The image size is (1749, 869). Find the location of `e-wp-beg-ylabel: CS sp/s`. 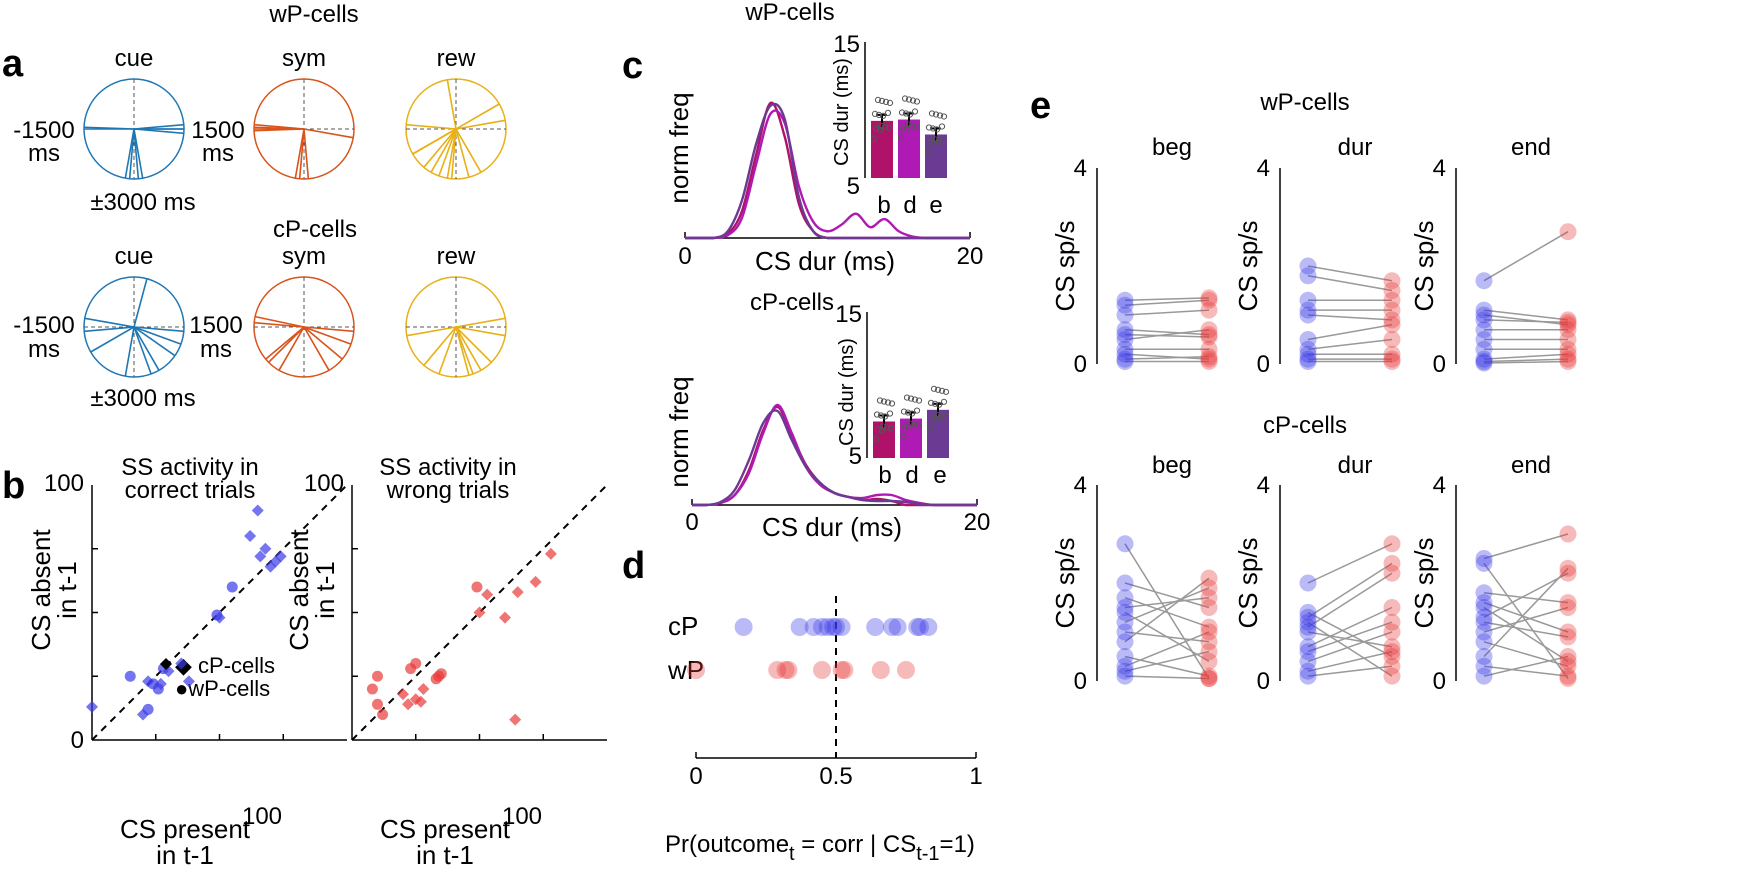

e-wp-beg-ylabel: CS sp/s is located at coordinates (1065, 265).